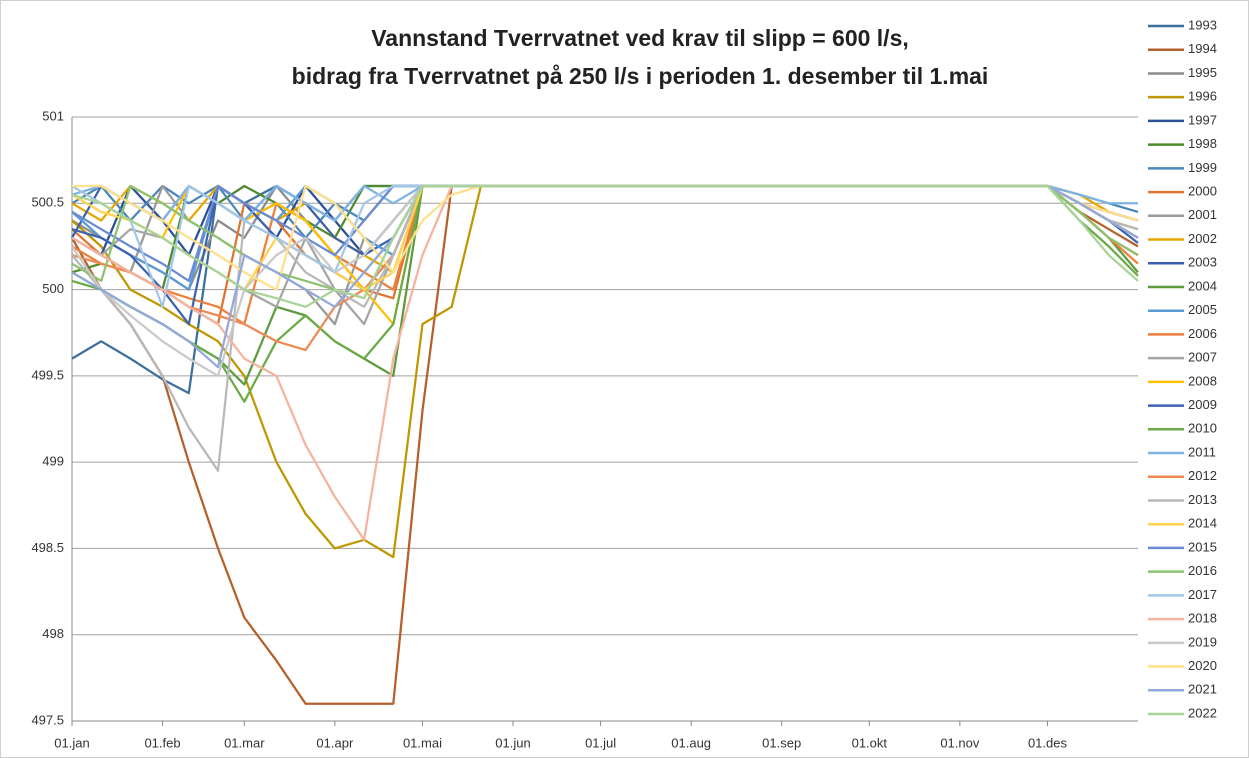 The width and height of the screenshot is (1249, 758). I want to click on legend-label: 2018, so click(1202, 618).